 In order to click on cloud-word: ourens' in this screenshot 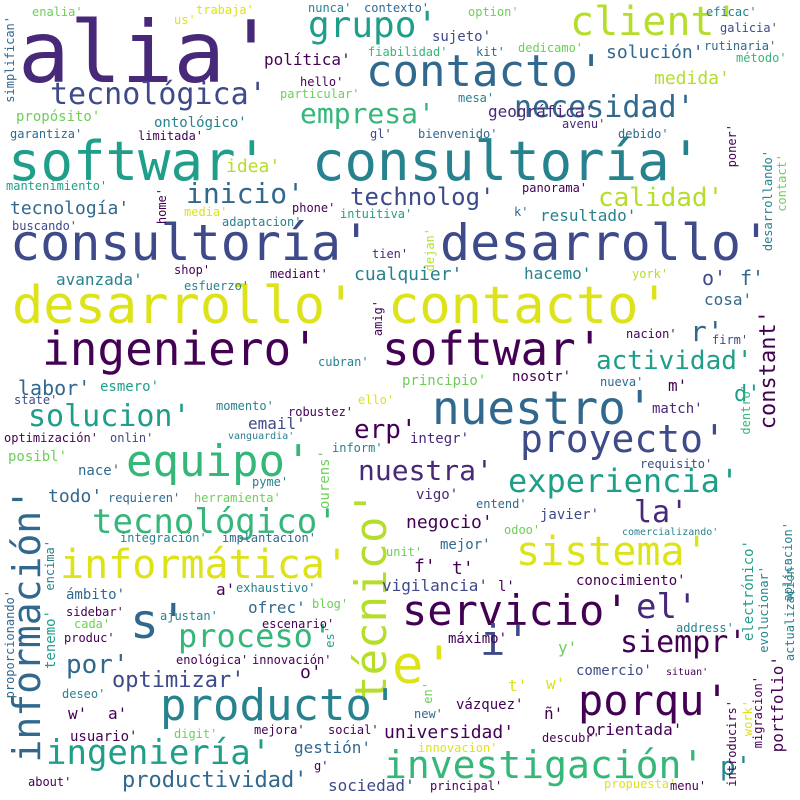, I will do `click(325, 480)`.